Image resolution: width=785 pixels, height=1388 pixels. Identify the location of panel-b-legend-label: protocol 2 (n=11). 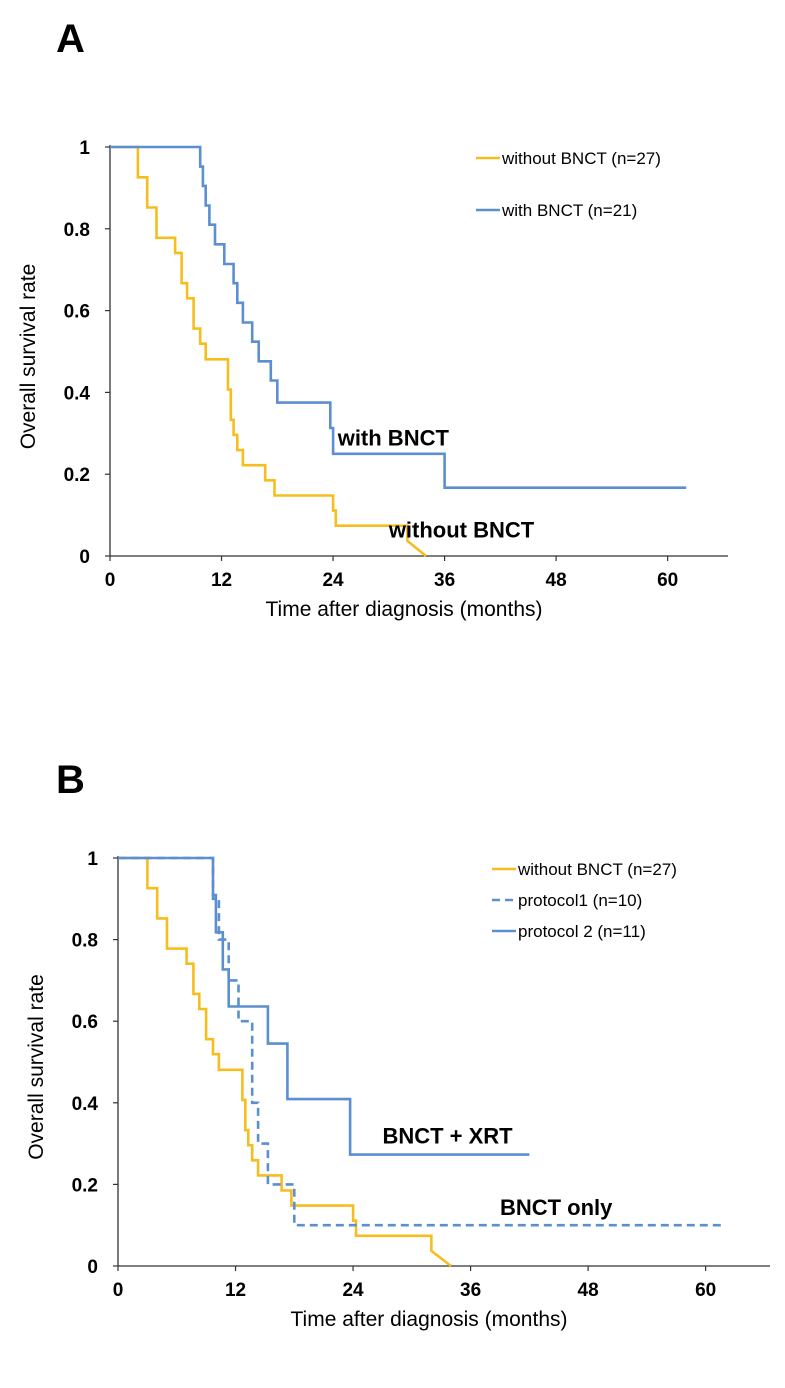
(582, 931).